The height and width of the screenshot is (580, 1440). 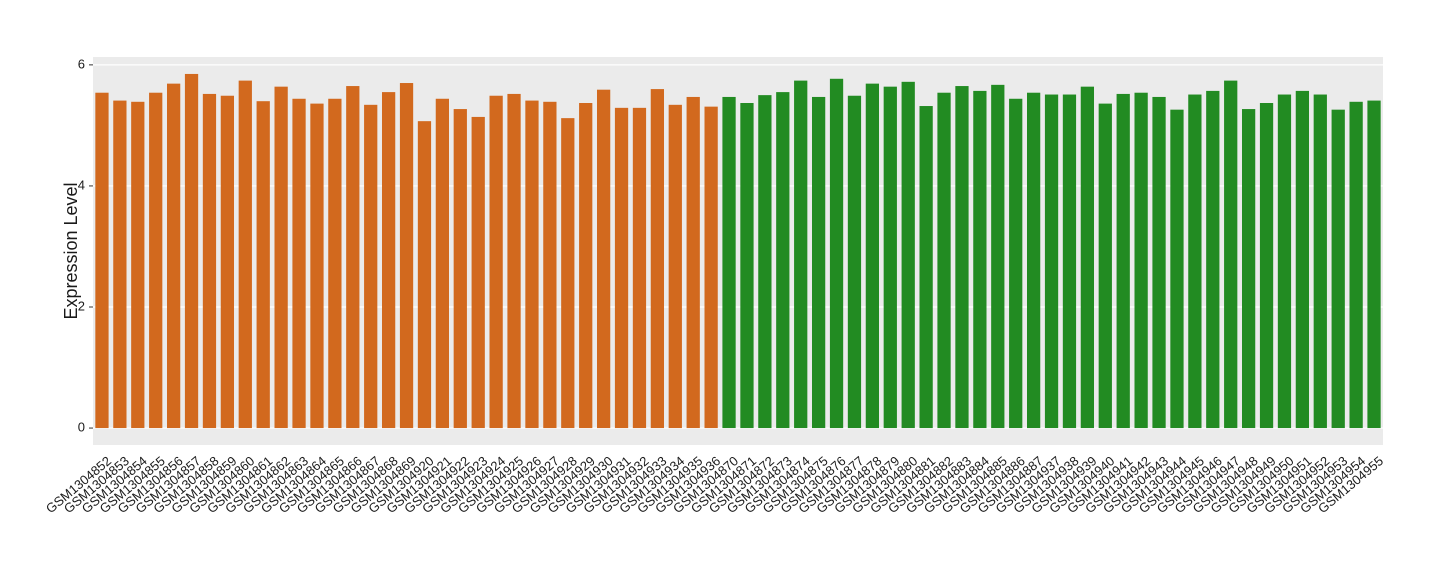 I want to click on y-tick-label: 0, so click(x=81, y=426).